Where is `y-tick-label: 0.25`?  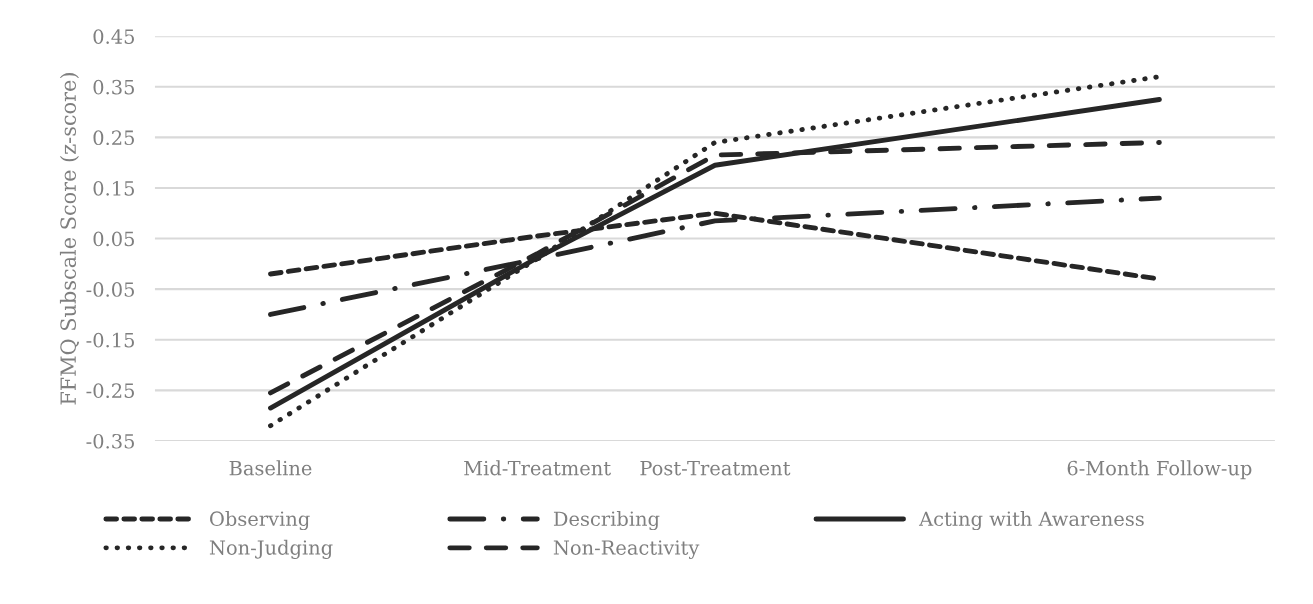
y-tick-label: 0.25 is located at coordinates (113, 138).